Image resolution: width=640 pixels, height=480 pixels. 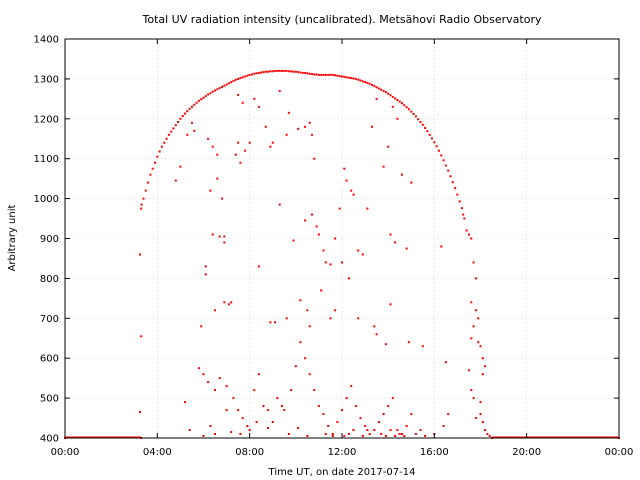 I want to click on x-tick-label: 20:00, so click(x=526, y=452).